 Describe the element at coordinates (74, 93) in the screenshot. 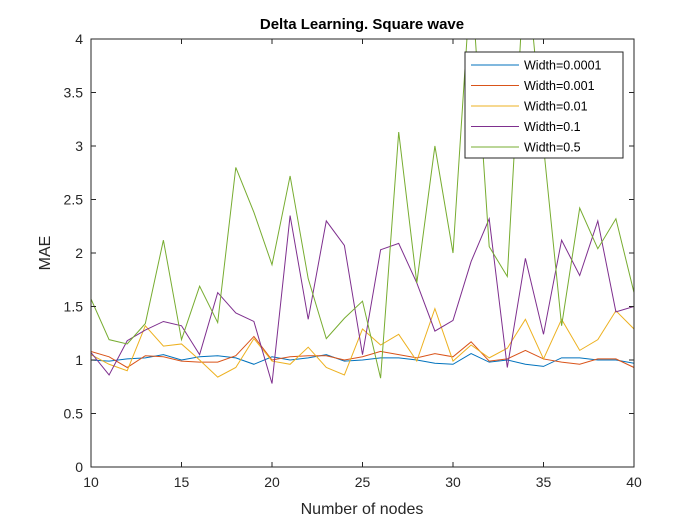

I see `y-tick-label: 3.5` at that location.